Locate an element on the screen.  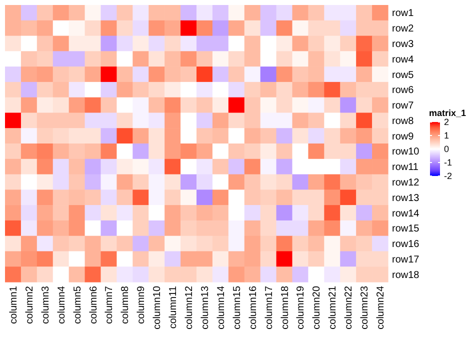
color-bar-label: -1 is located at coordinates (448, 163).